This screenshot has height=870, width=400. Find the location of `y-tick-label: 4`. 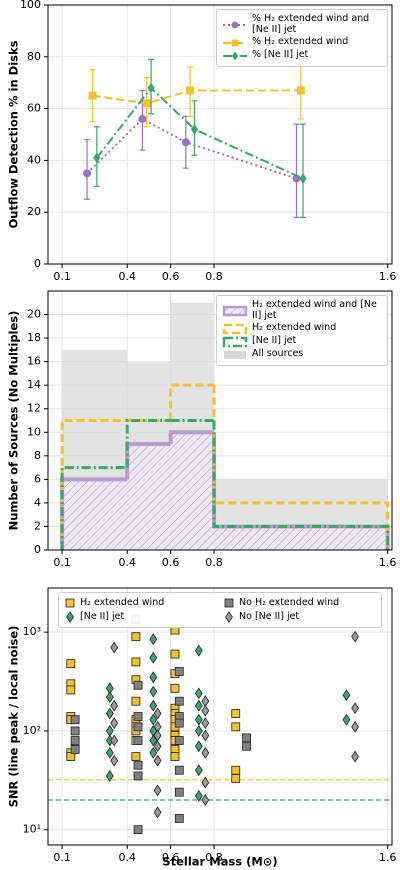

y-tick-label: 4 is located at coordinates (37, 502).